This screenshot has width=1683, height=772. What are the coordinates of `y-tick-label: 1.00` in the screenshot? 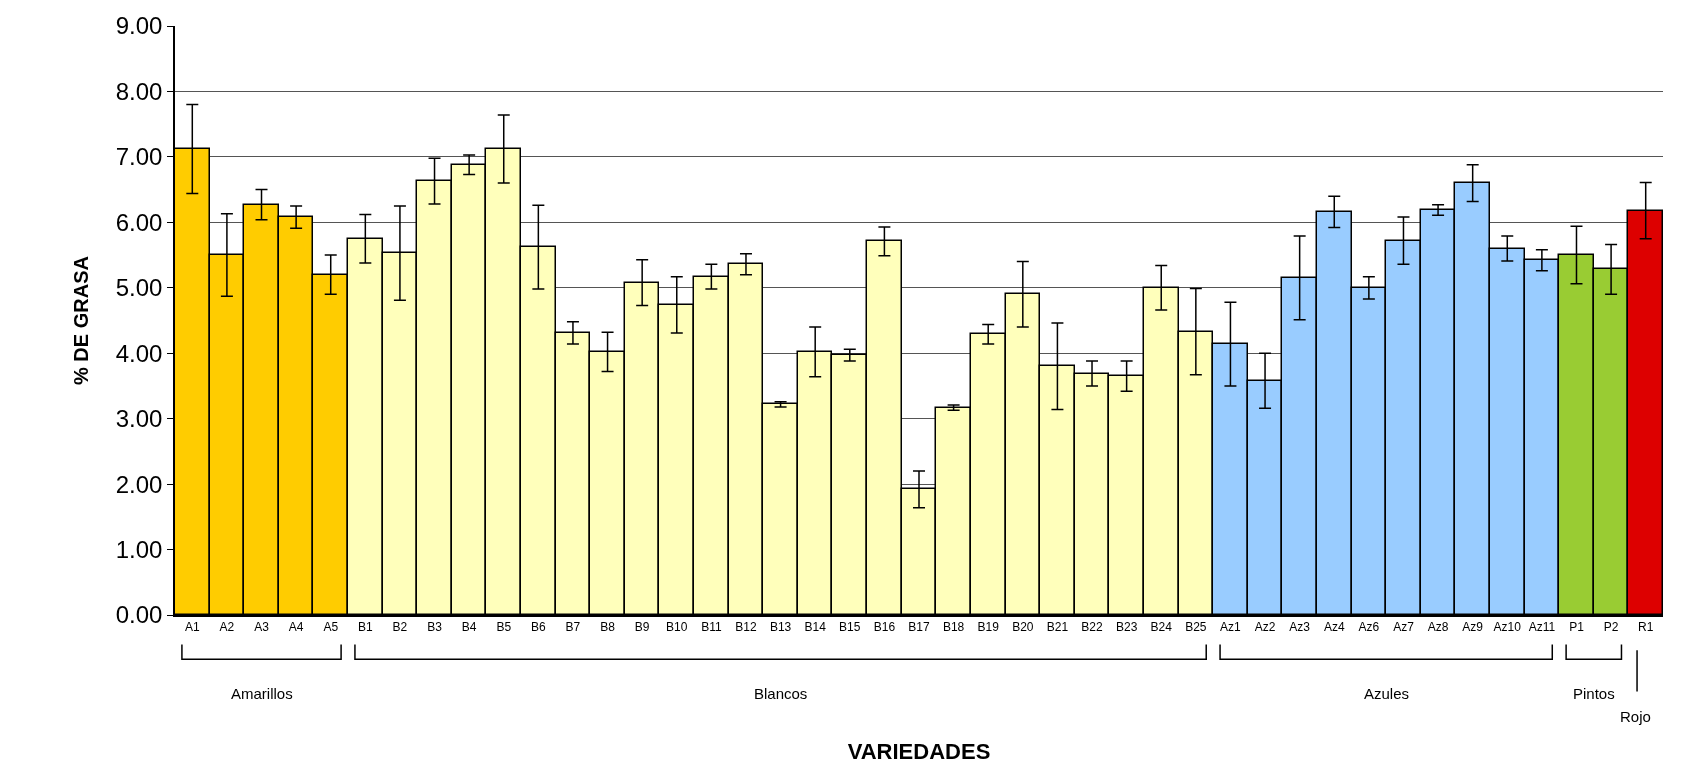 It's located at (139, 549).